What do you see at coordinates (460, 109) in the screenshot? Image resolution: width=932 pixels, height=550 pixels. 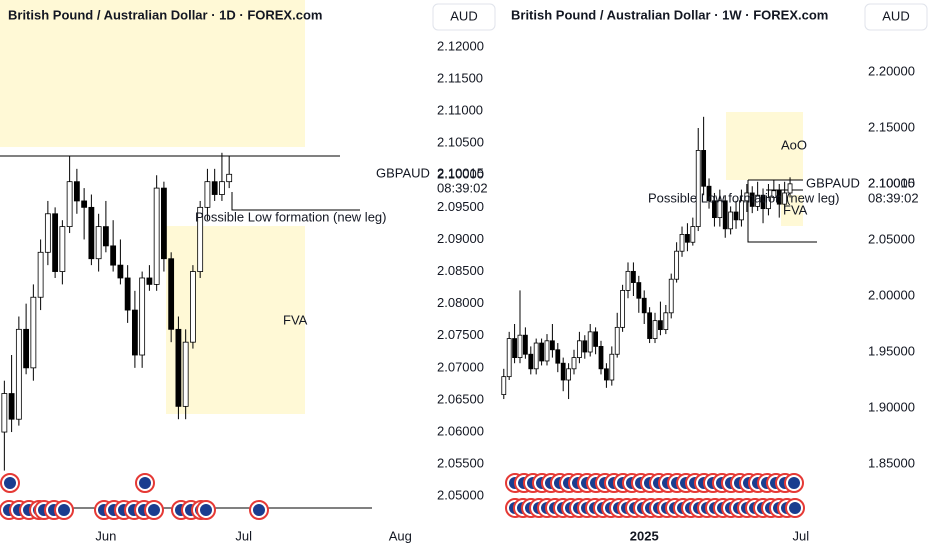 I see `y-tick-label: 2.11000` at bounding box center [460, 109].